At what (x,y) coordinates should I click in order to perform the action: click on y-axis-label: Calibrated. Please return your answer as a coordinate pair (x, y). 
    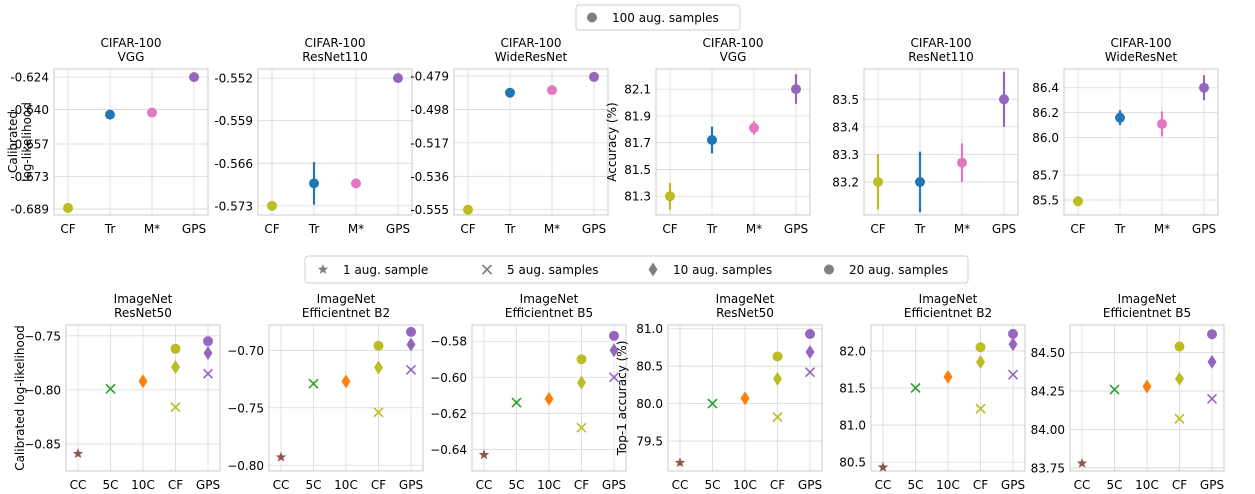
    Looking at the image, I should click on (13, 142).